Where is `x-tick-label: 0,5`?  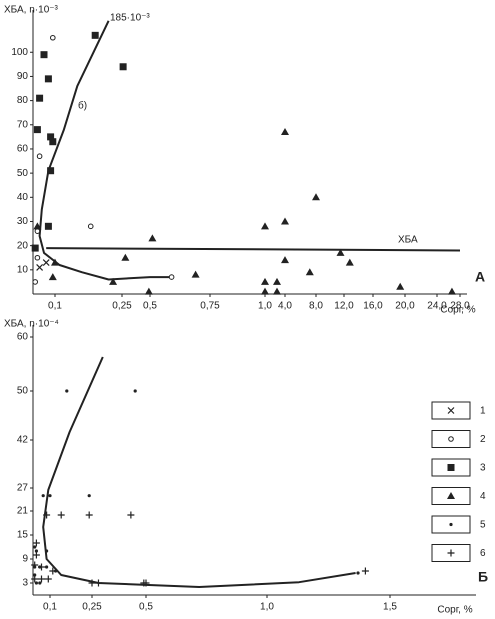
x-tick-label: 0,5 is located at coordinates (150, 306).